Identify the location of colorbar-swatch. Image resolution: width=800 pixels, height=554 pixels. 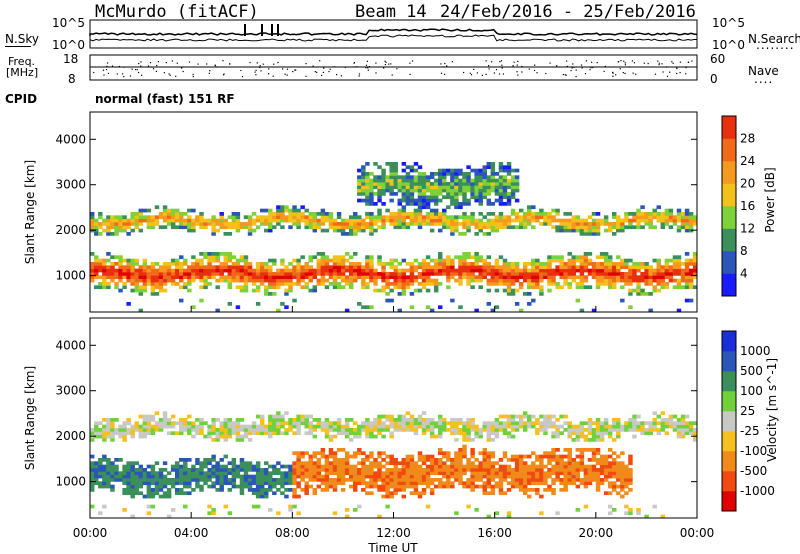
(729, 461).